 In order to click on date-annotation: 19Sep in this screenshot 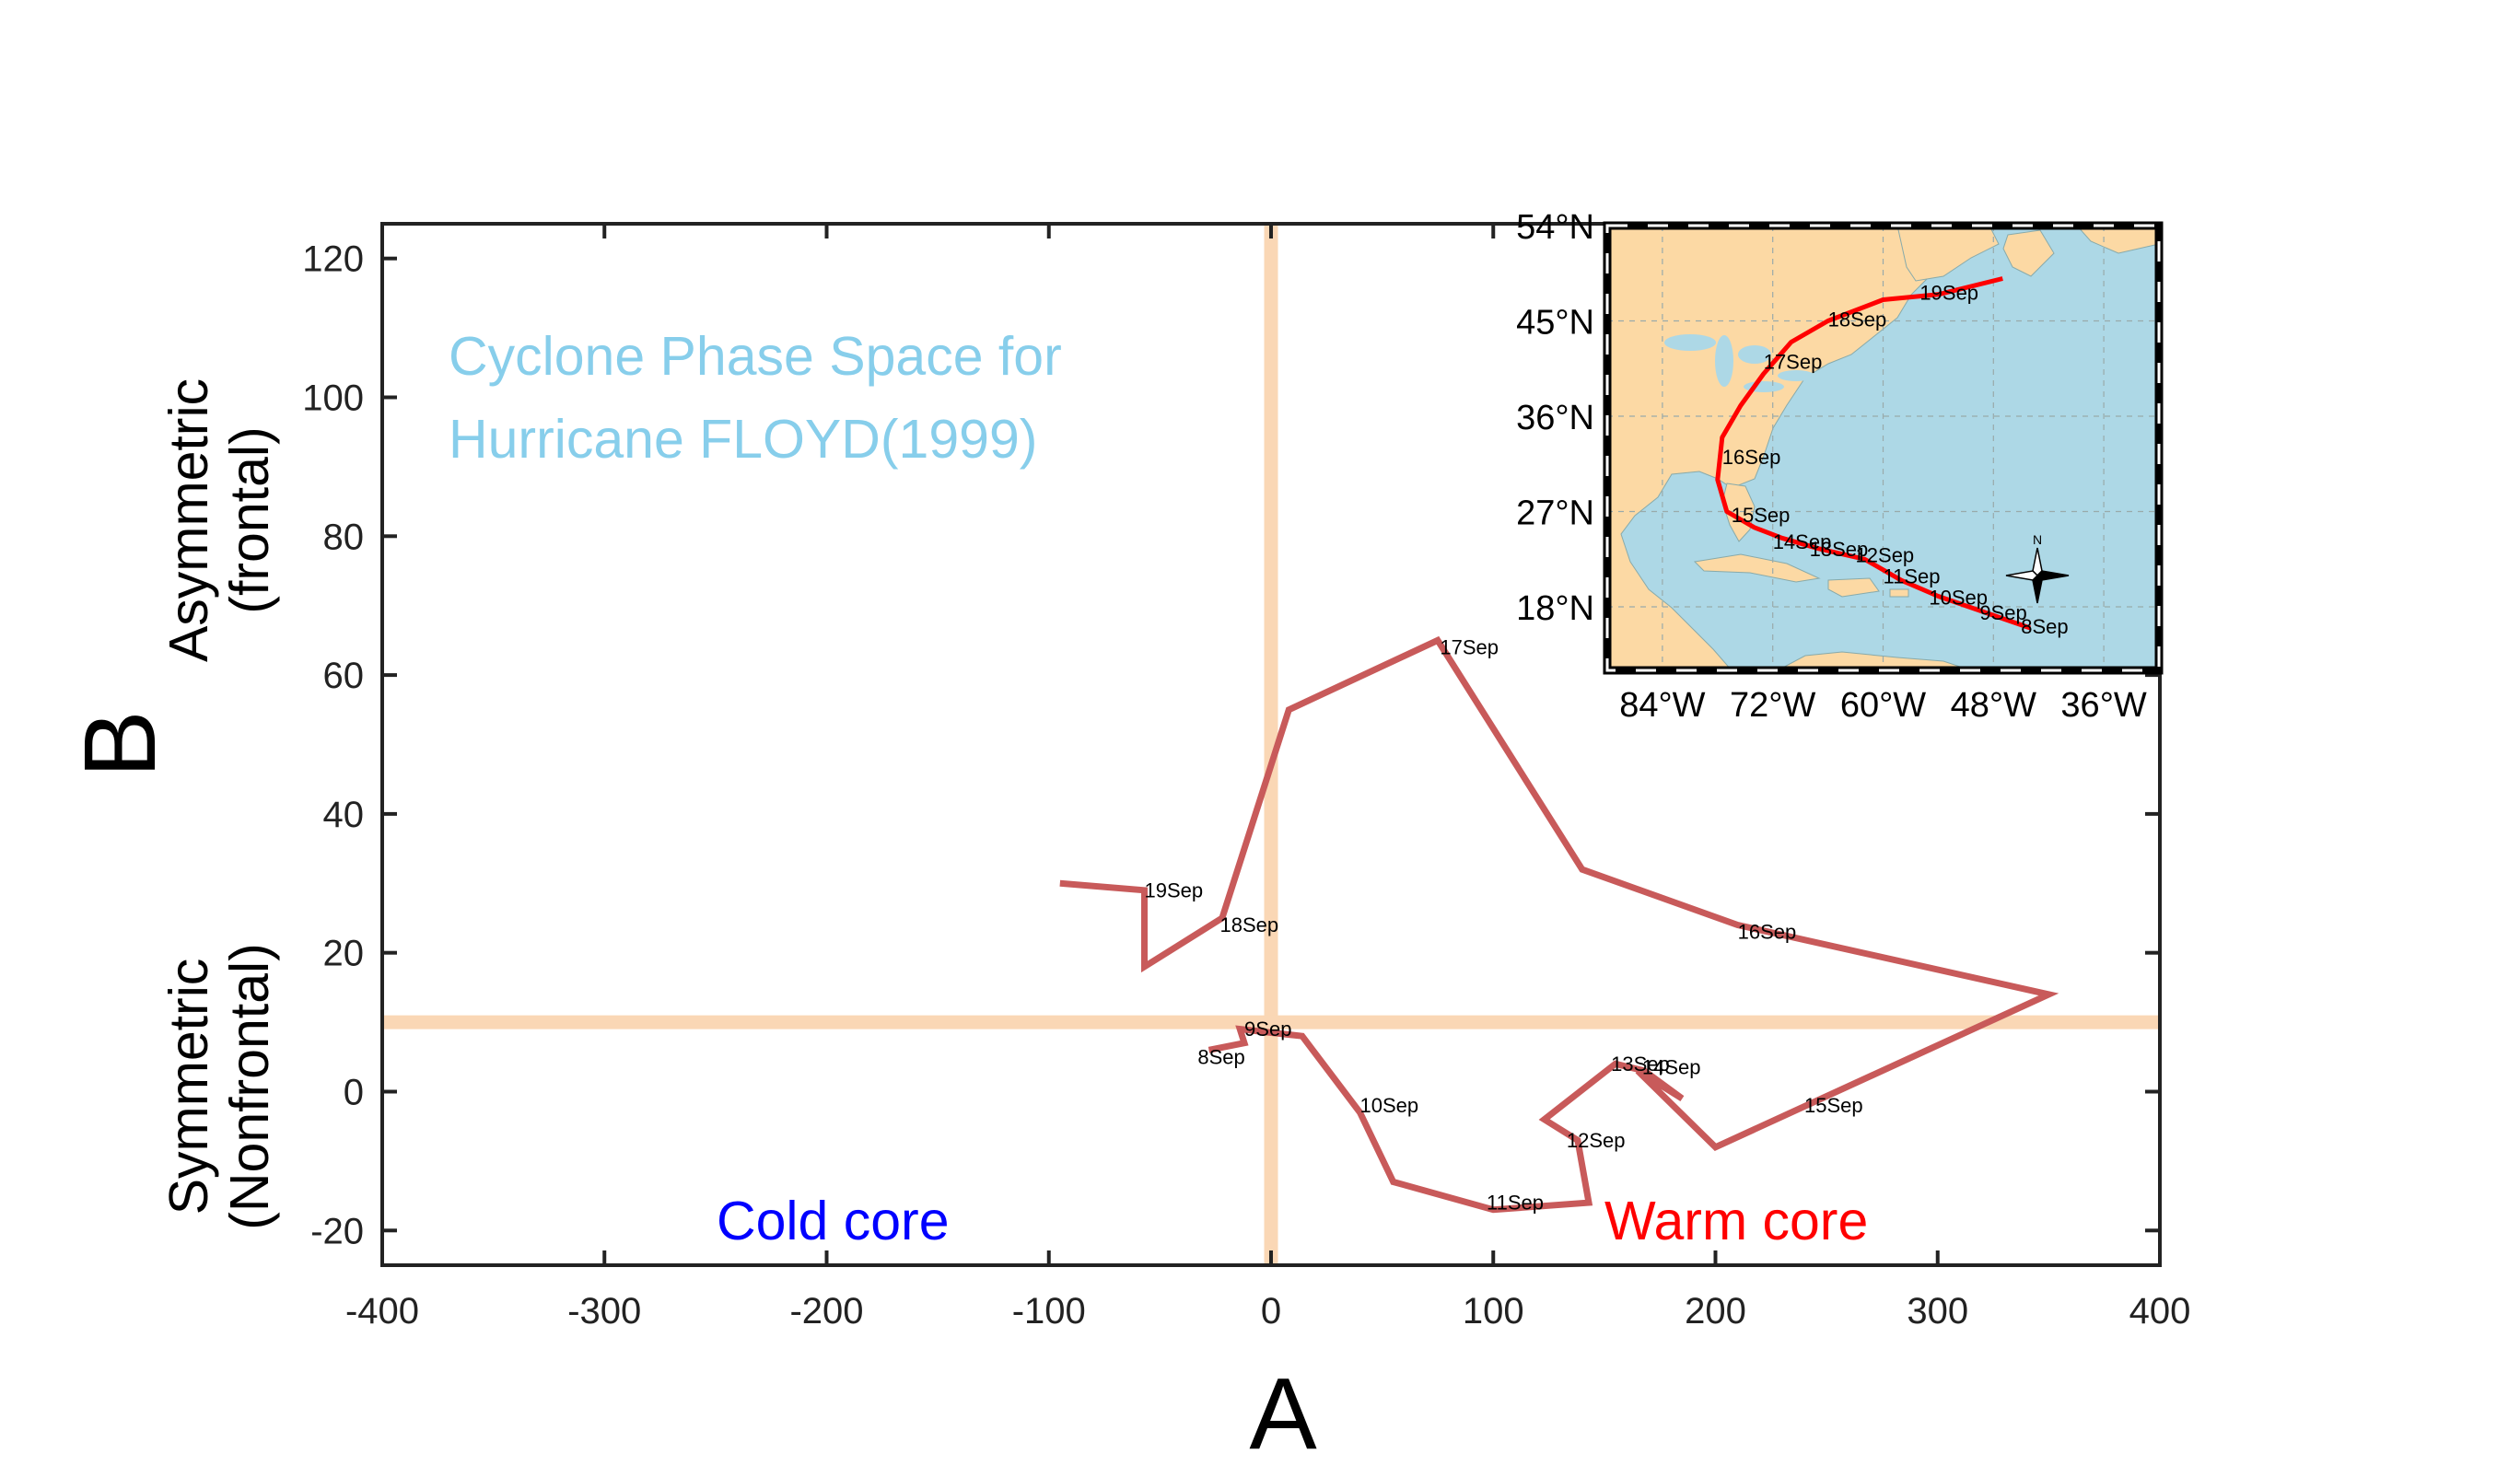, I will do `click(1173, 889)`.